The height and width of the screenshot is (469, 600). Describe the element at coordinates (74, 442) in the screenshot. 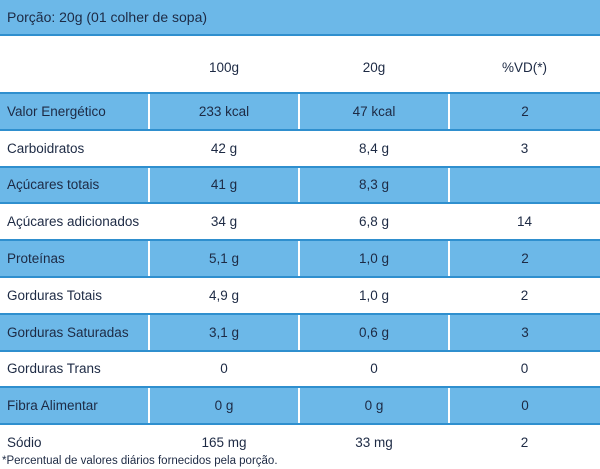

I see `nutrient-name: Sódio` at that location.